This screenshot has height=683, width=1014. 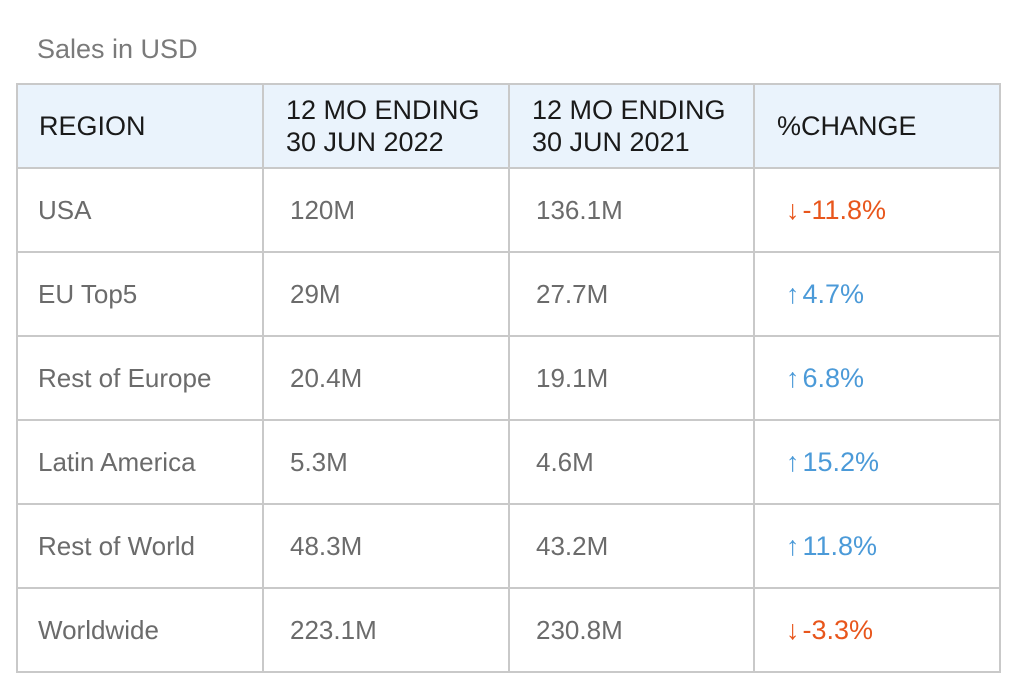 What do you see at coordinates (631, 126) in the screenshot?
I see `header-12mo-2021: 12 MO ENDING 30 JUN 2021` at bounding box center [631, 126].